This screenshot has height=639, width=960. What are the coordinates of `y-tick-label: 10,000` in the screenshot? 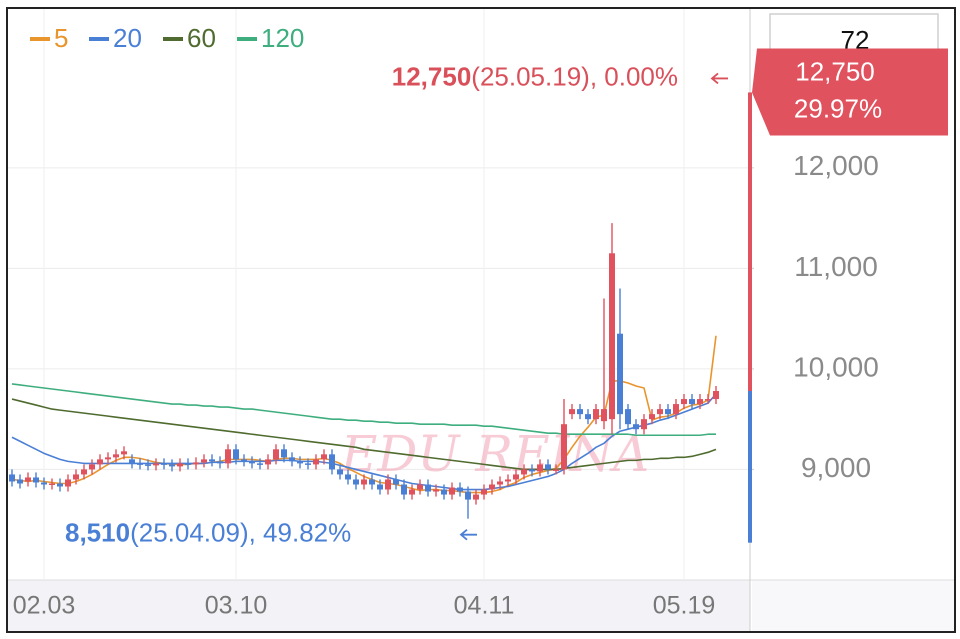 It's located at (836, 366).